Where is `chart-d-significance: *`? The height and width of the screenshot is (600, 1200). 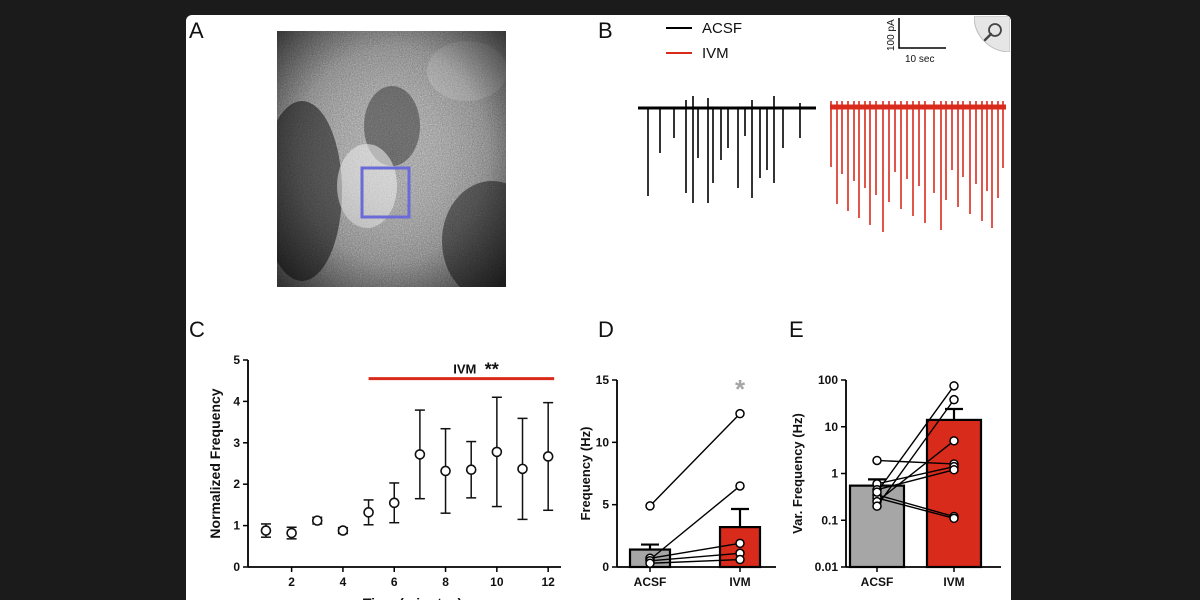 chart-d-significance: * is located at coordinates (740, 389).